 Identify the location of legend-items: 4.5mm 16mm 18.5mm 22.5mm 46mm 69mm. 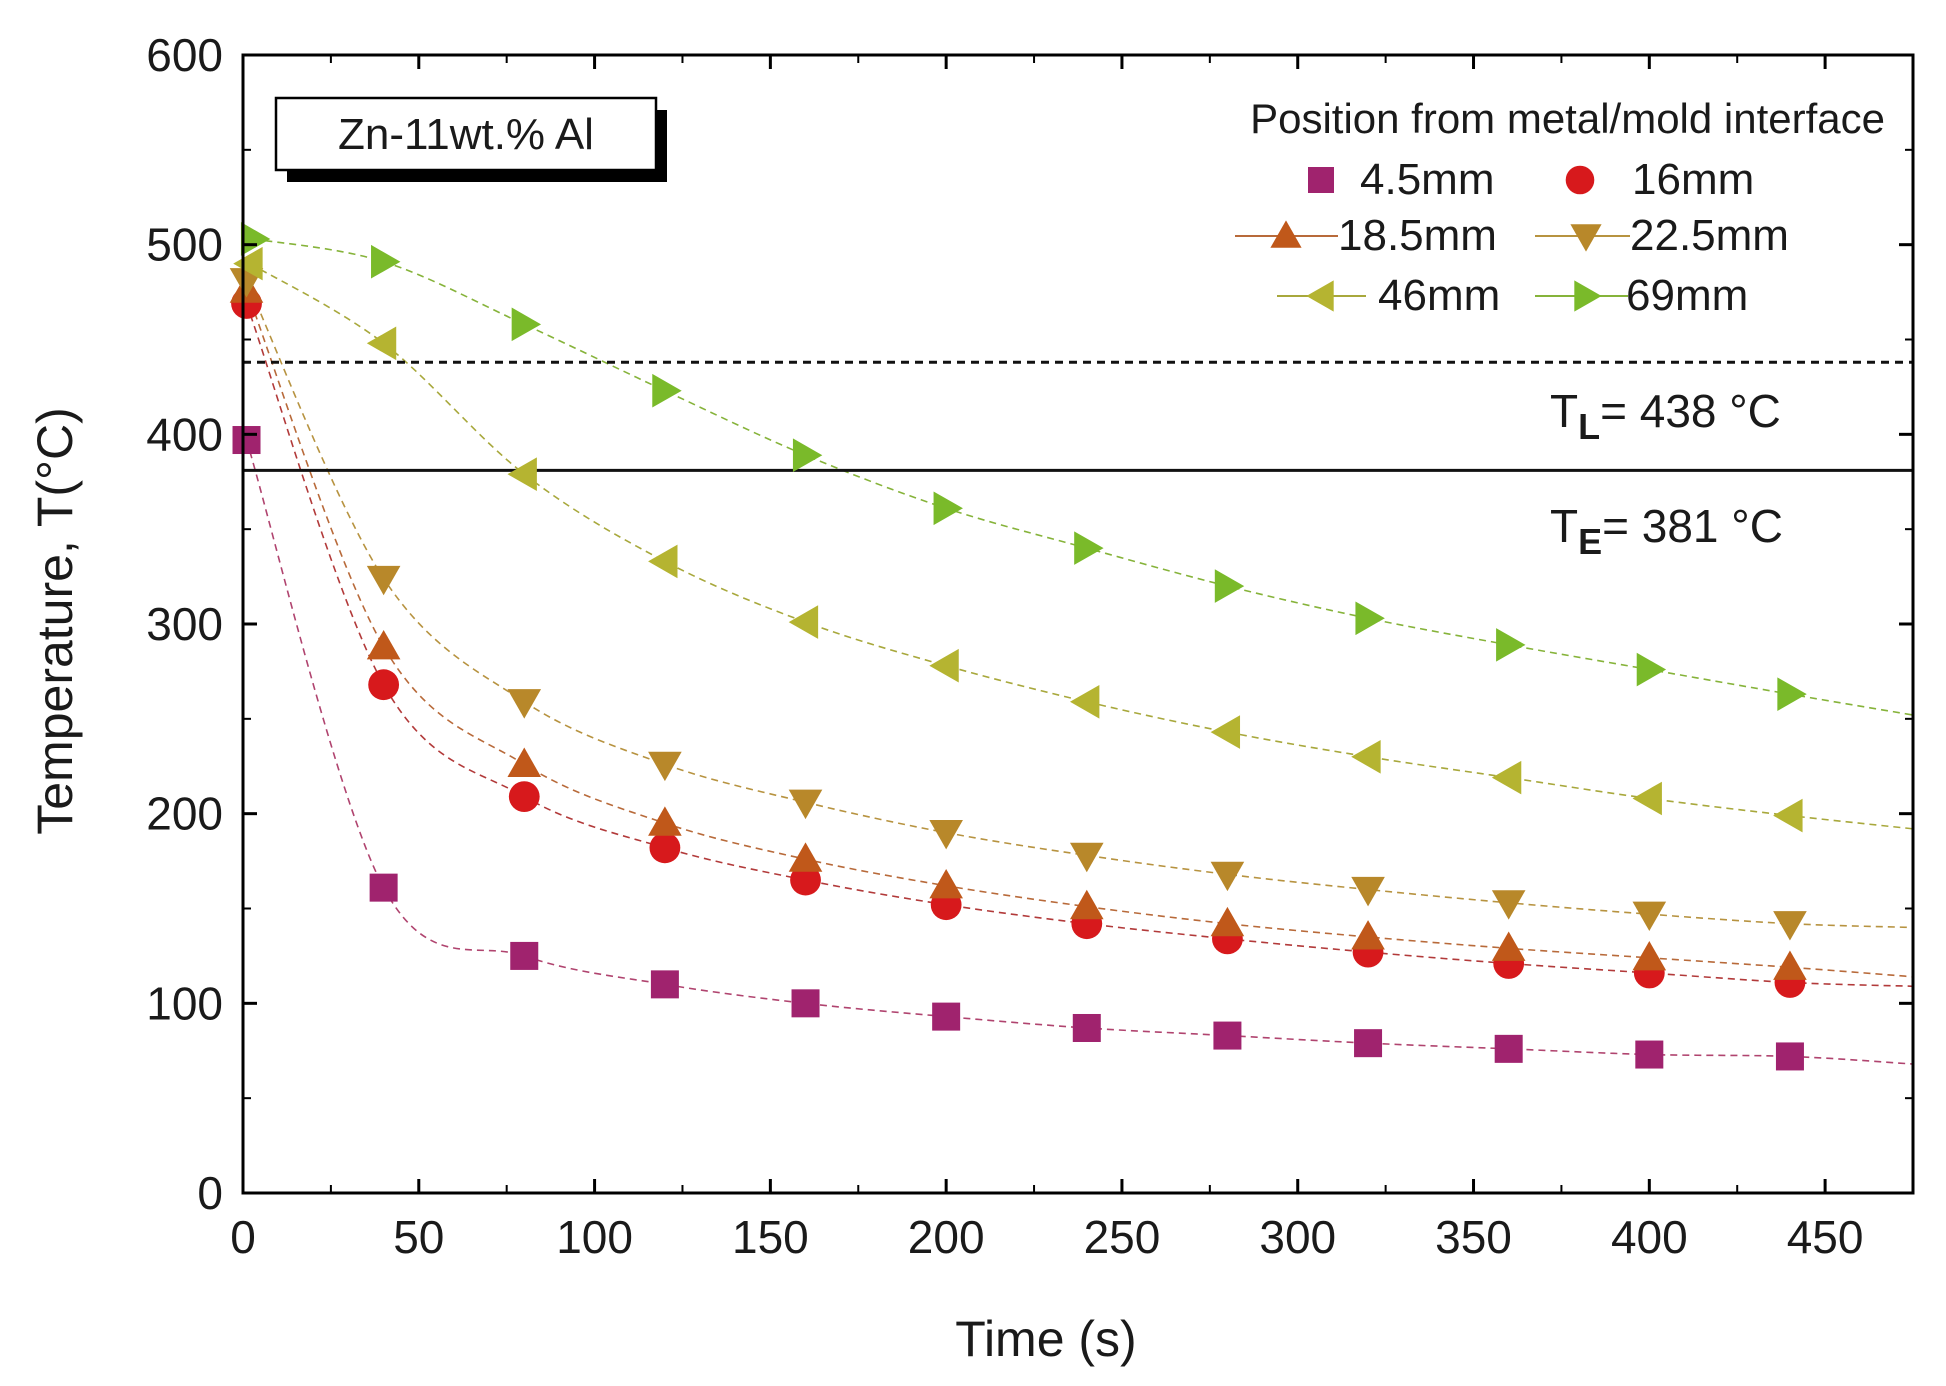
(1512, 237).